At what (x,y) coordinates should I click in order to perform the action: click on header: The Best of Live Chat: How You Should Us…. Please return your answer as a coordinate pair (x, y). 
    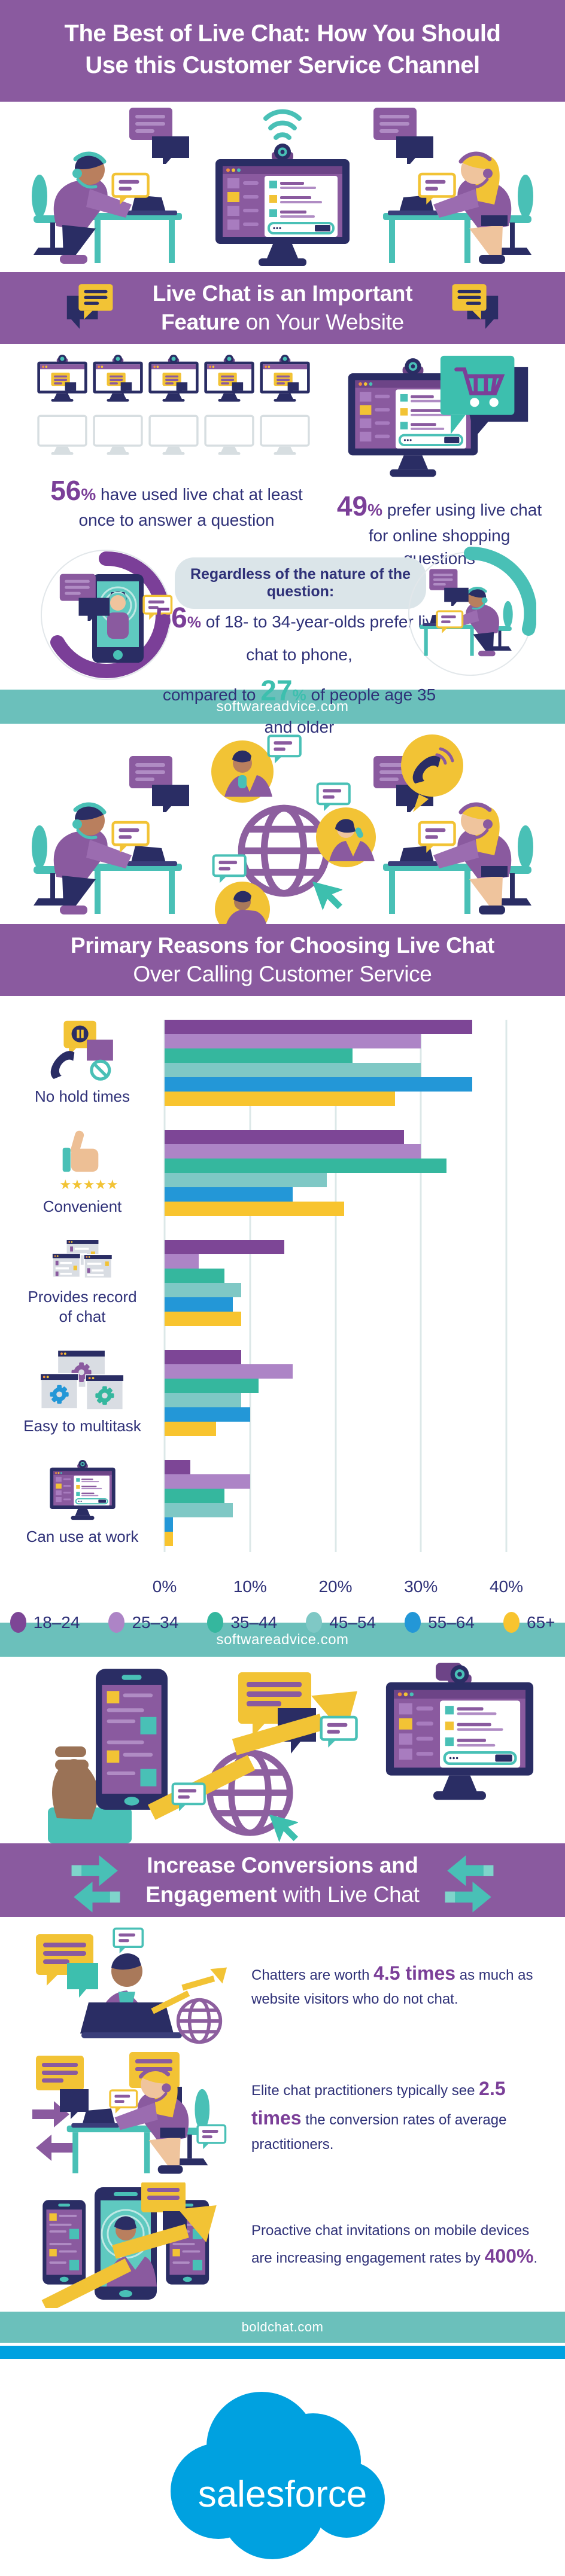
    Looking at the image, I should click on (282, 51).